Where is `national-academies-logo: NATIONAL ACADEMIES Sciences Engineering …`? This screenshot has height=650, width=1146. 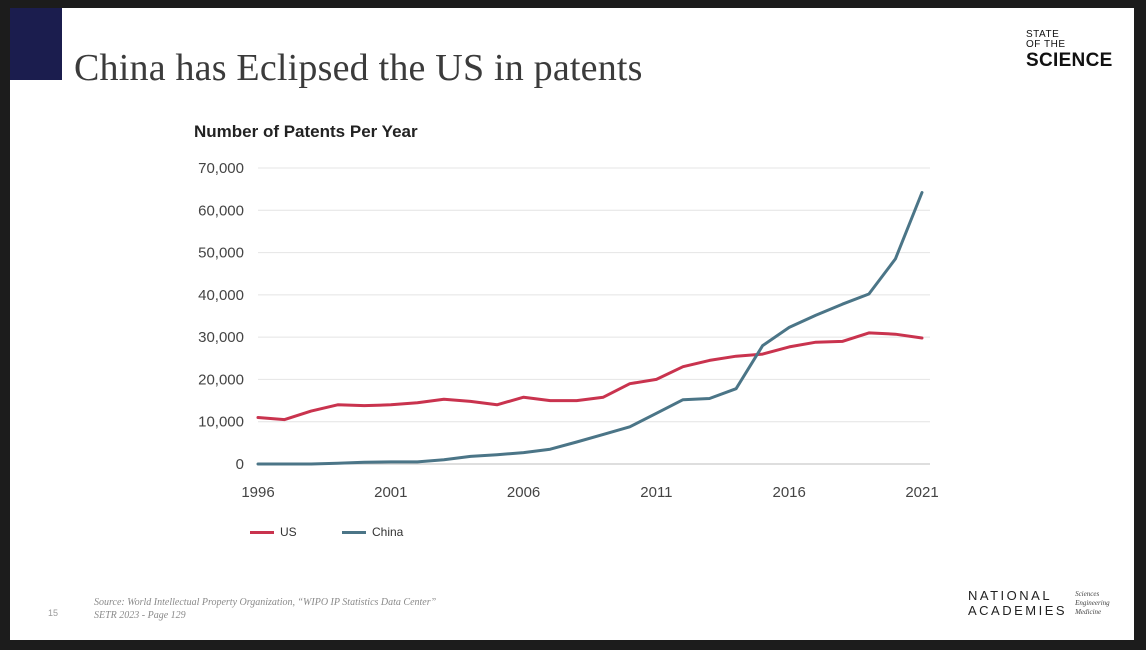 national-academies-logo: NATIONAL ACADEMIES Sciences Engineering … is located at coordinates (1039, 603).